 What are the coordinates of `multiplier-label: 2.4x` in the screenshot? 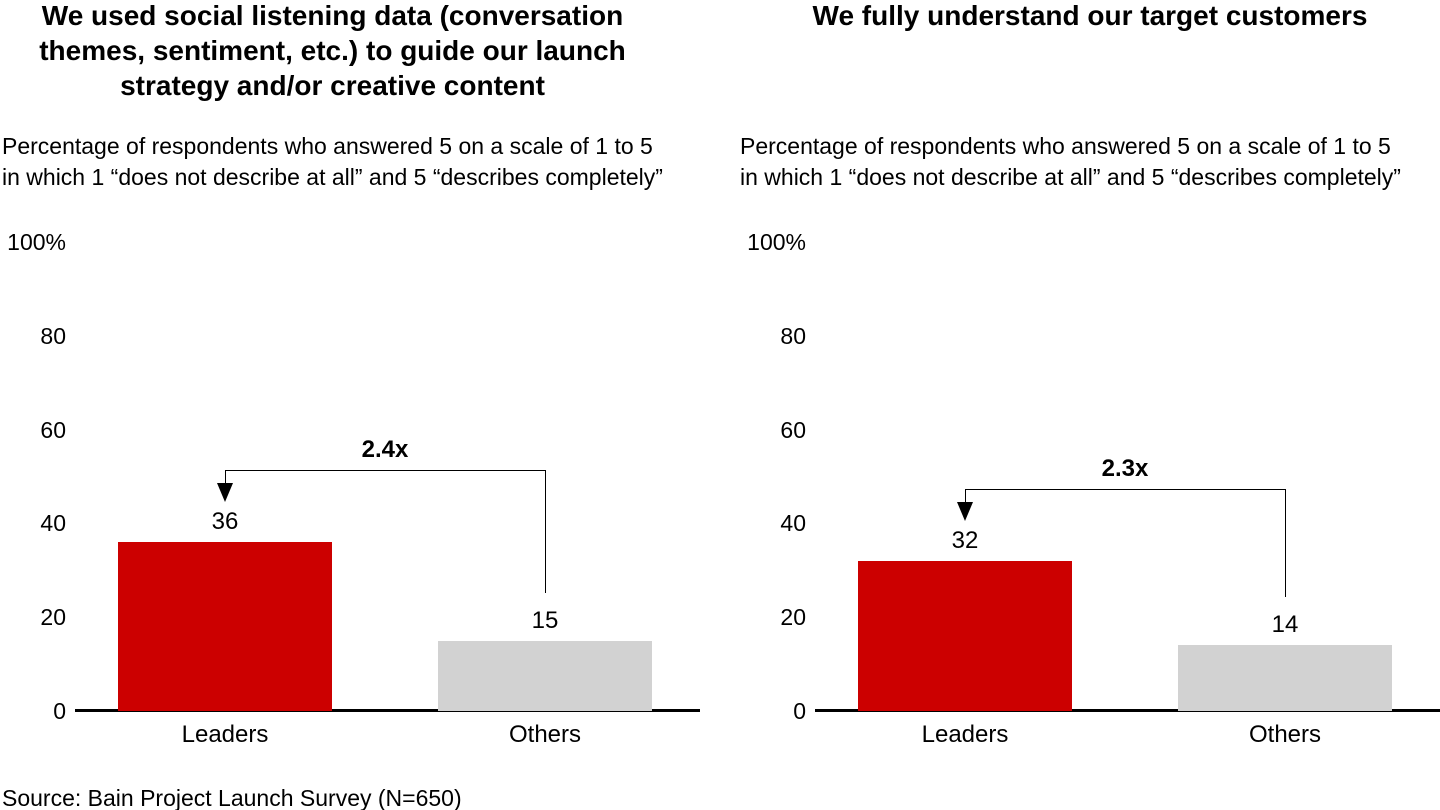 It's located at (385, 450).